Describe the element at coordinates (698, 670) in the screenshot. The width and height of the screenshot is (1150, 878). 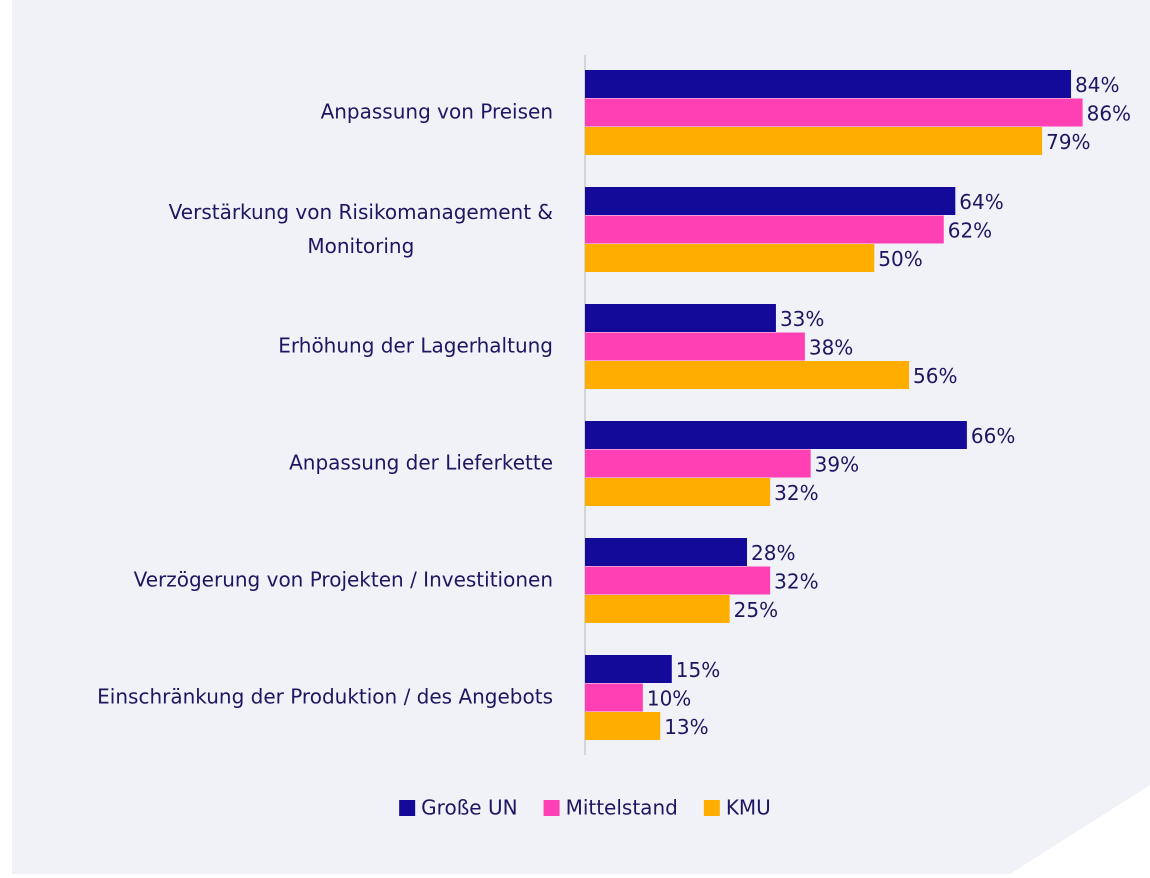
I see `value-label: 15%` at that location.